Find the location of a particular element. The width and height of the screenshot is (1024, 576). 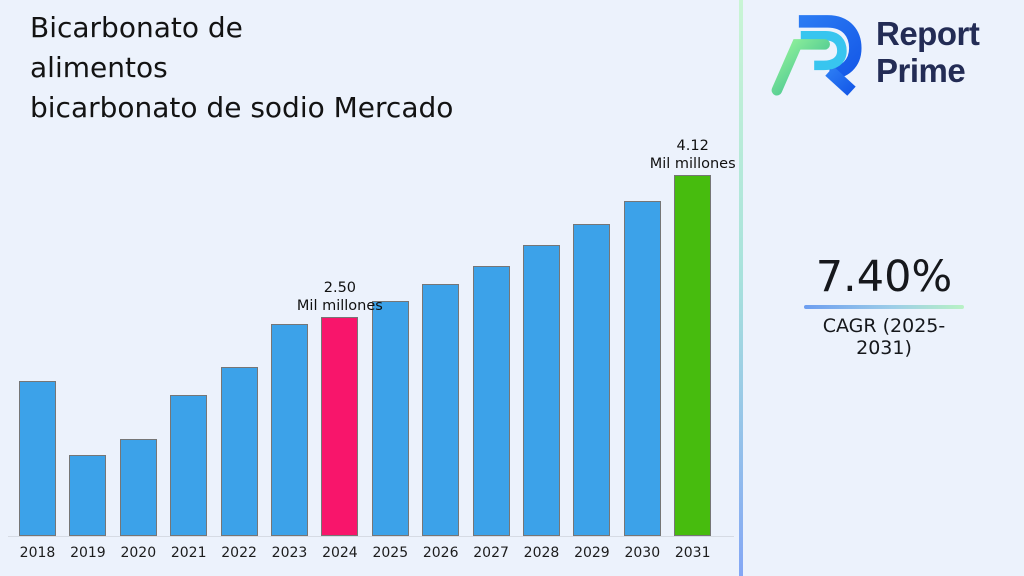

brand-name-line-1: Report is located at coordinates (928, 33).